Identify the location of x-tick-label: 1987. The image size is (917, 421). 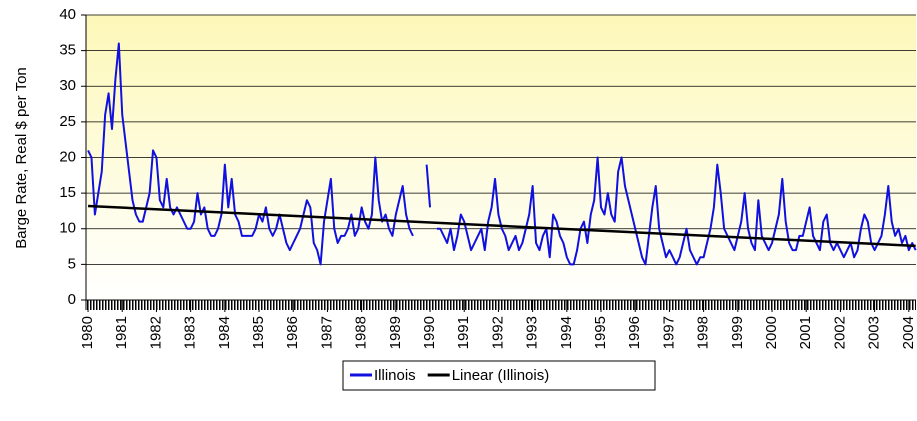
(326, 332).